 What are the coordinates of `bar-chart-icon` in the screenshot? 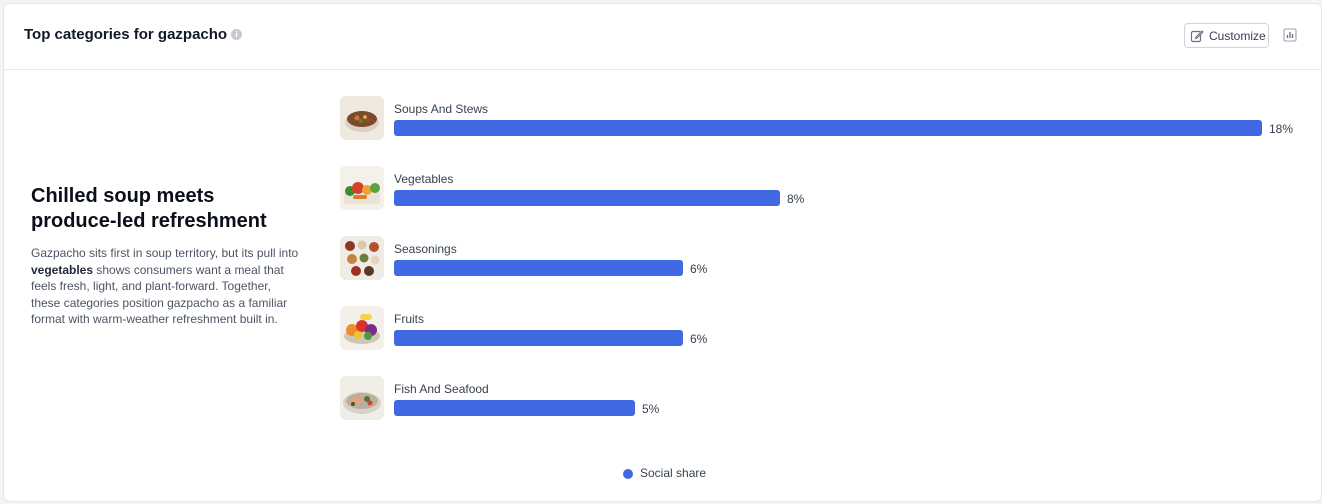 It's located at (1290, 35).